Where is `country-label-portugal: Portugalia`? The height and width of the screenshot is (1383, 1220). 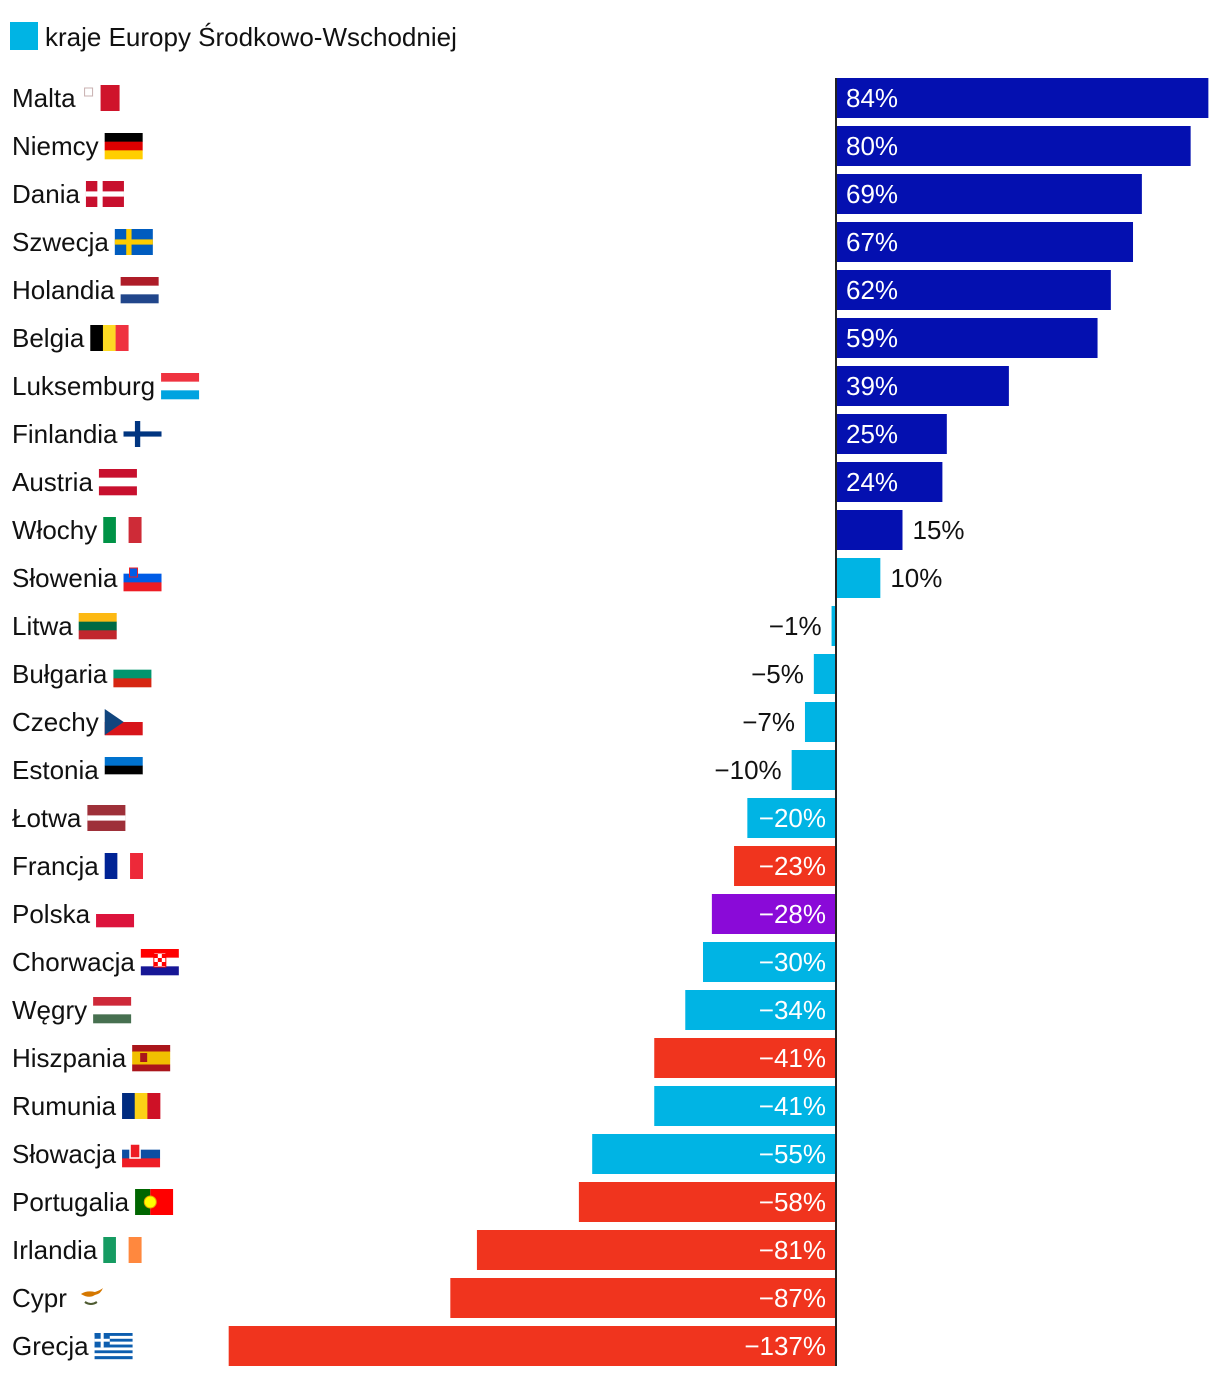 country-label-portugal: Portugalia is located at coordinates (71, 1202).